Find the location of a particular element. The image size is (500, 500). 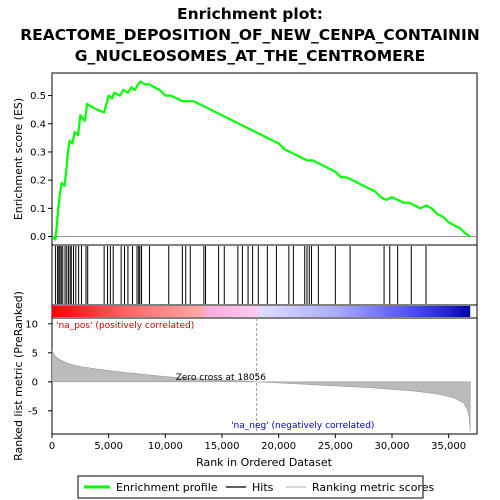

metric-y-axis-label: Ranked list metric (PreRanked) is located at coordinates (18, 376).